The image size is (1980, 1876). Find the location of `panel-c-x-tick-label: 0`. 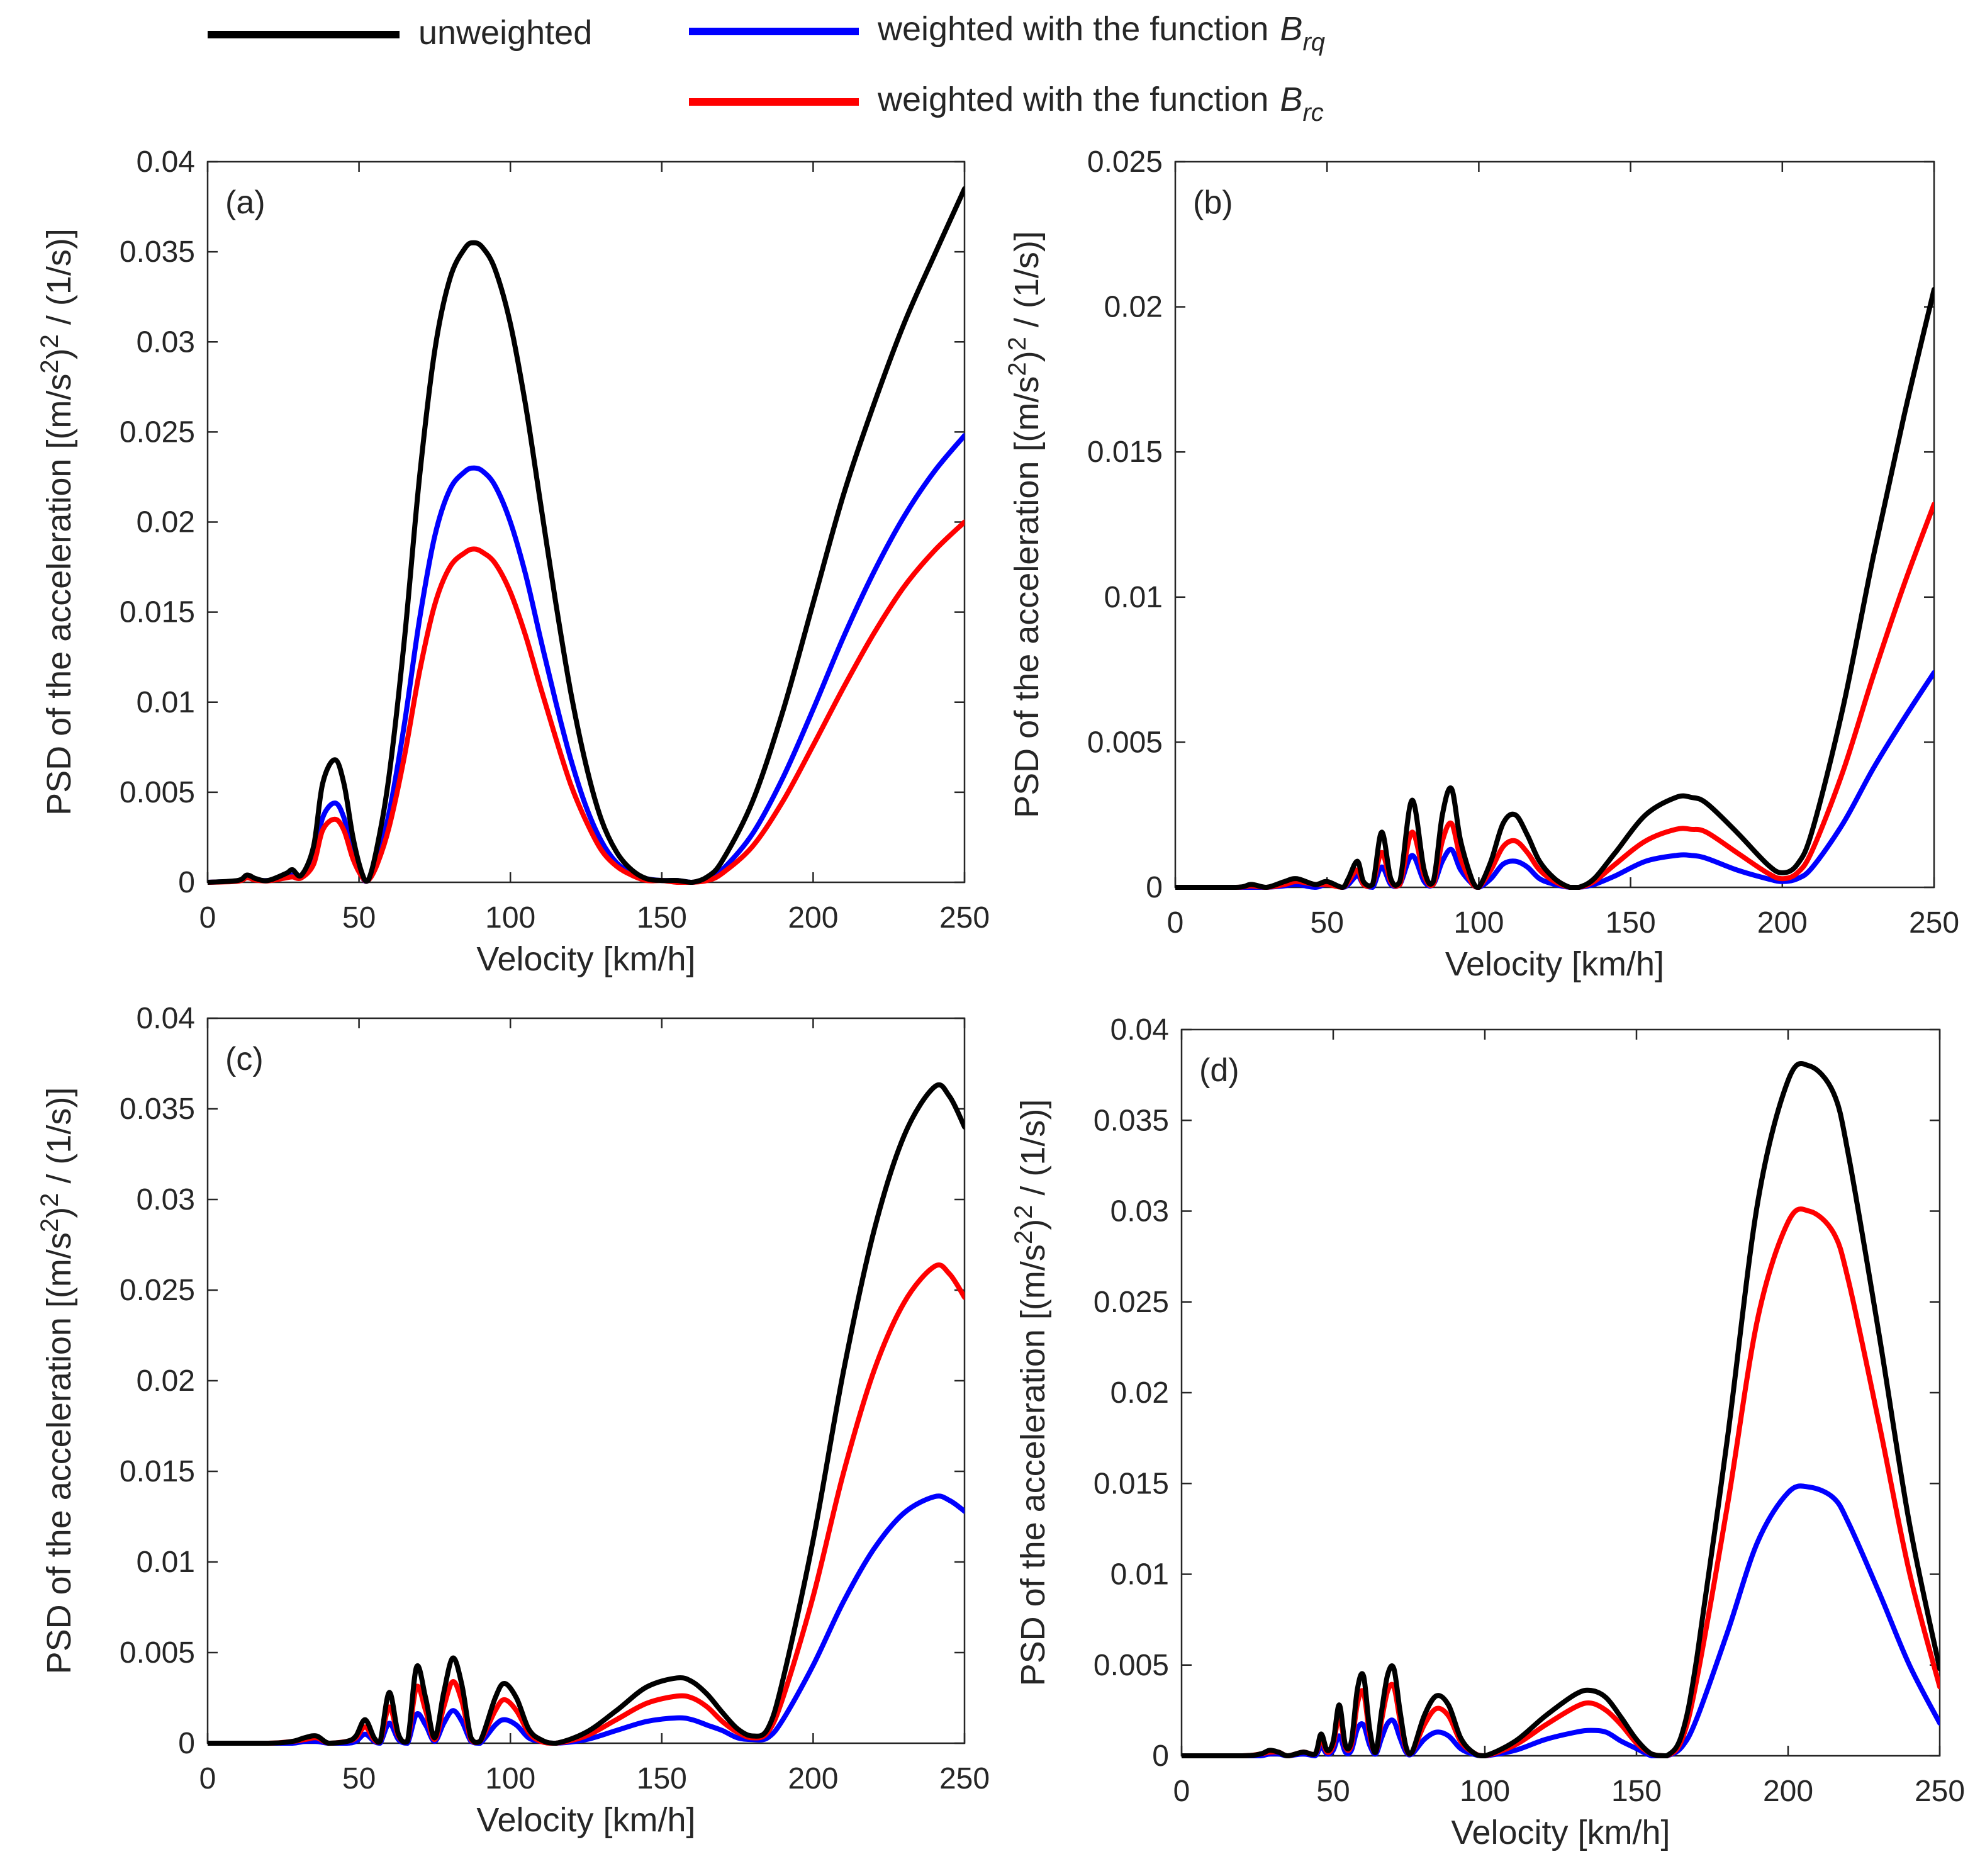

panel-c-x-tick-label: 0 is located at coordinates (207, 1778).